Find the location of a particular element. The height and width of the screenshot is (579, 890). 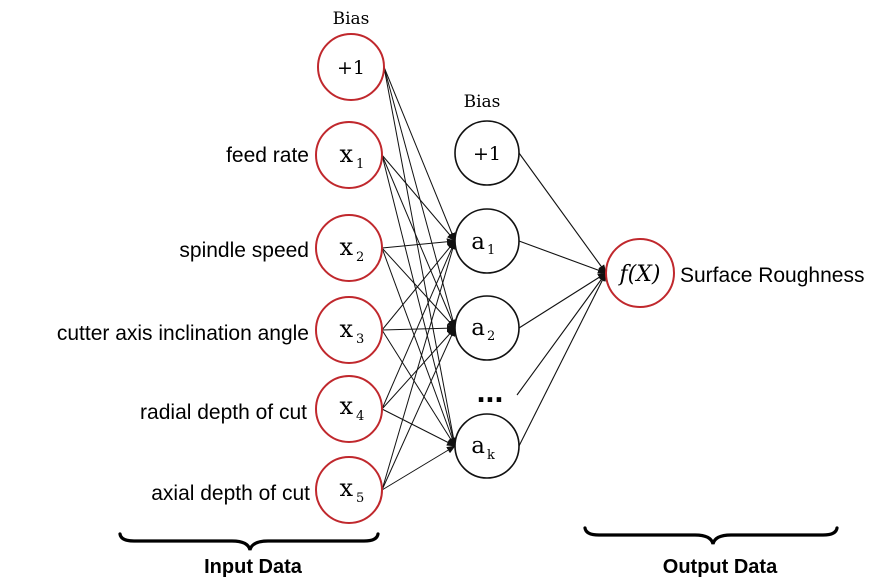

edge-hidden-0-output is located at coordinates (562, 213).